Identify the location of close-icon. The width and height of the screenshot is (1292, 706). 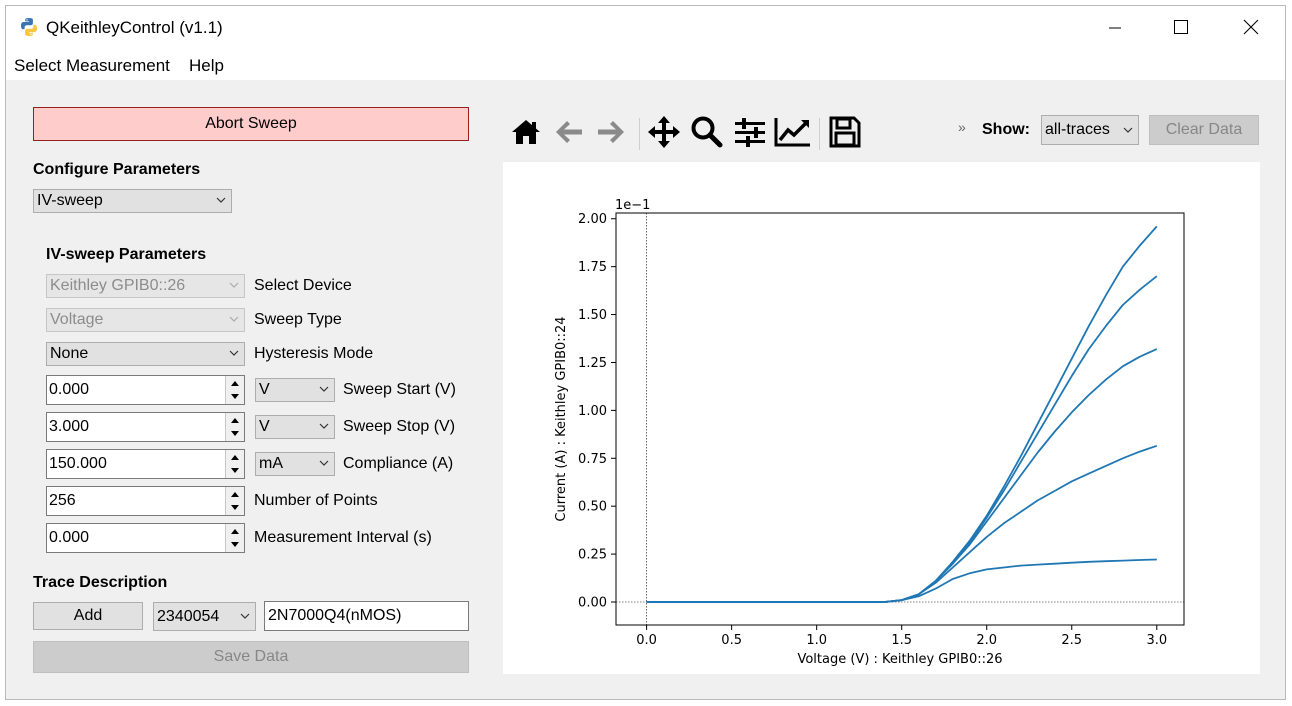
(1251, 27).